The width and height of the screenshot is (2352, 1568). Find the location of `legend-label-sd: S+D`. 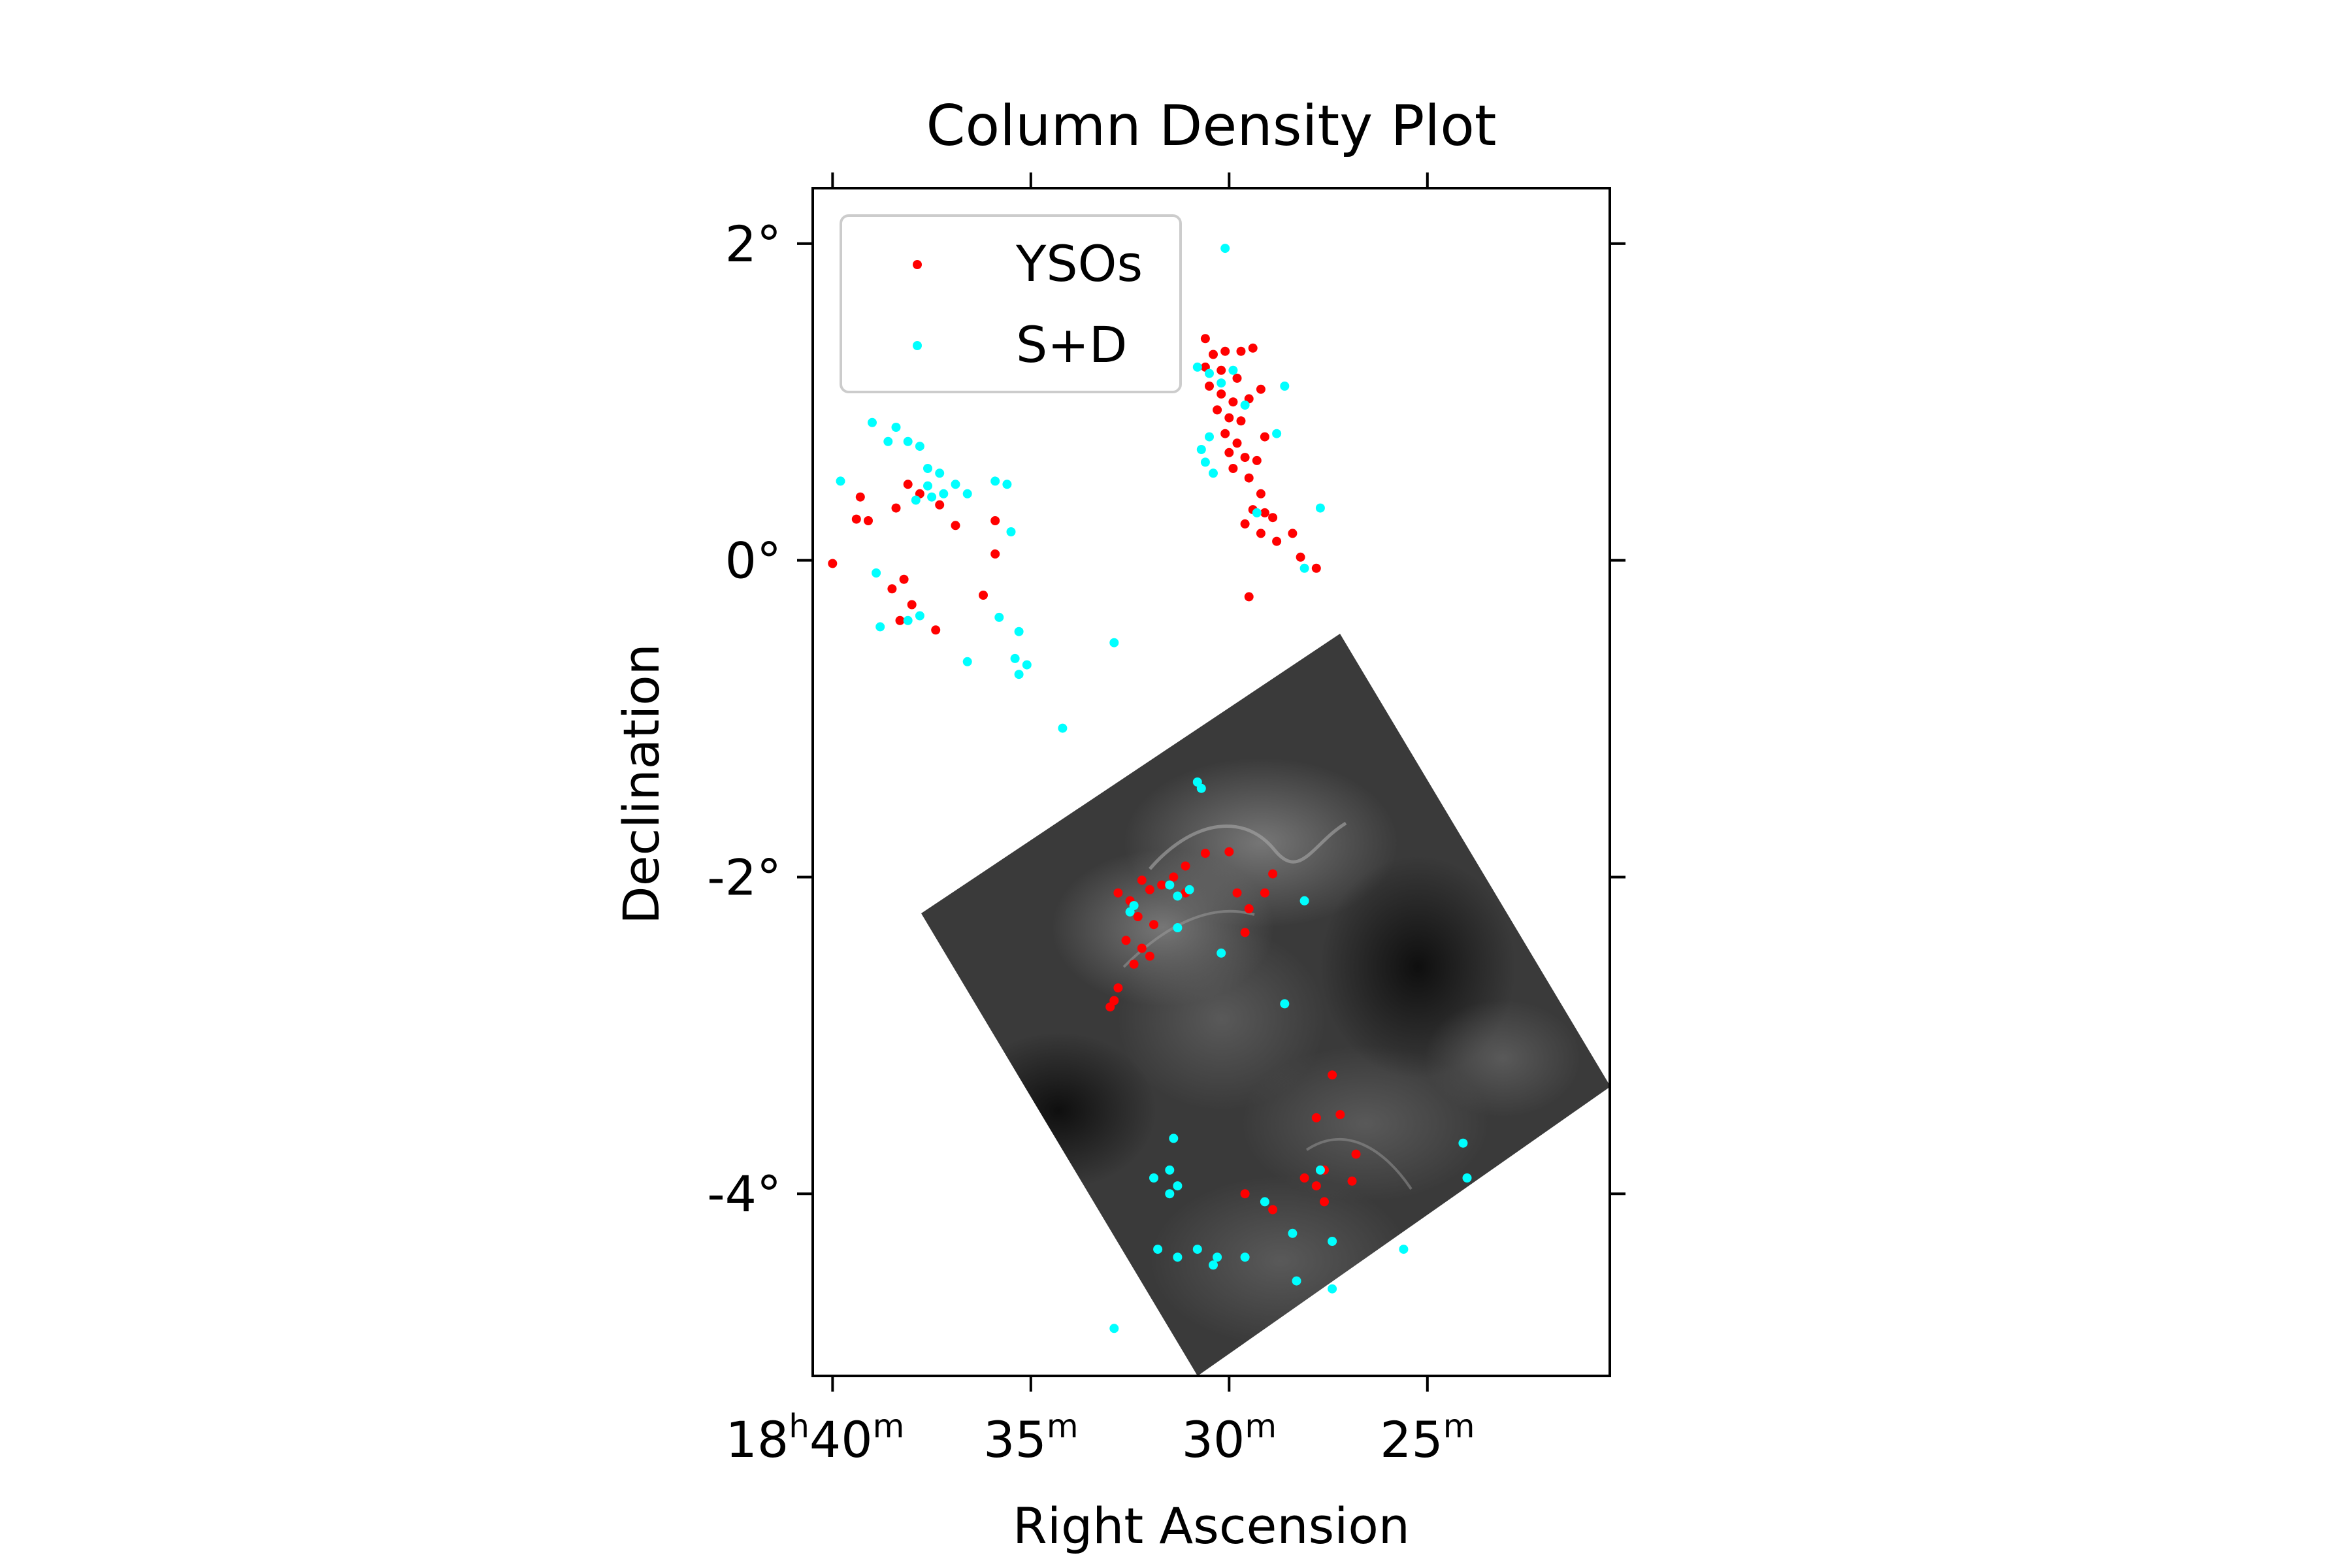

legend-label-sd: S+D is located at coordinates (1071, 345).